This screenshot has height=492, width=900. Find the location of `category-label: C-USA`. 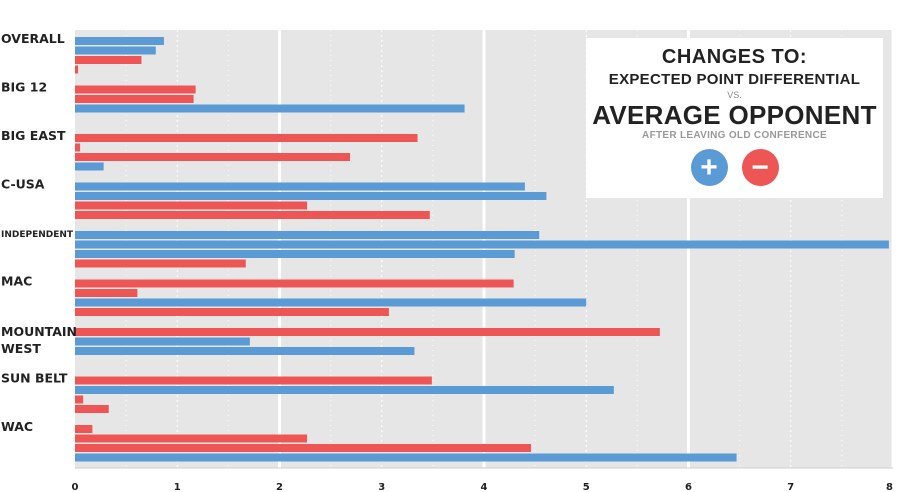

category-label: C-USA is located at coordinates (23, 184).